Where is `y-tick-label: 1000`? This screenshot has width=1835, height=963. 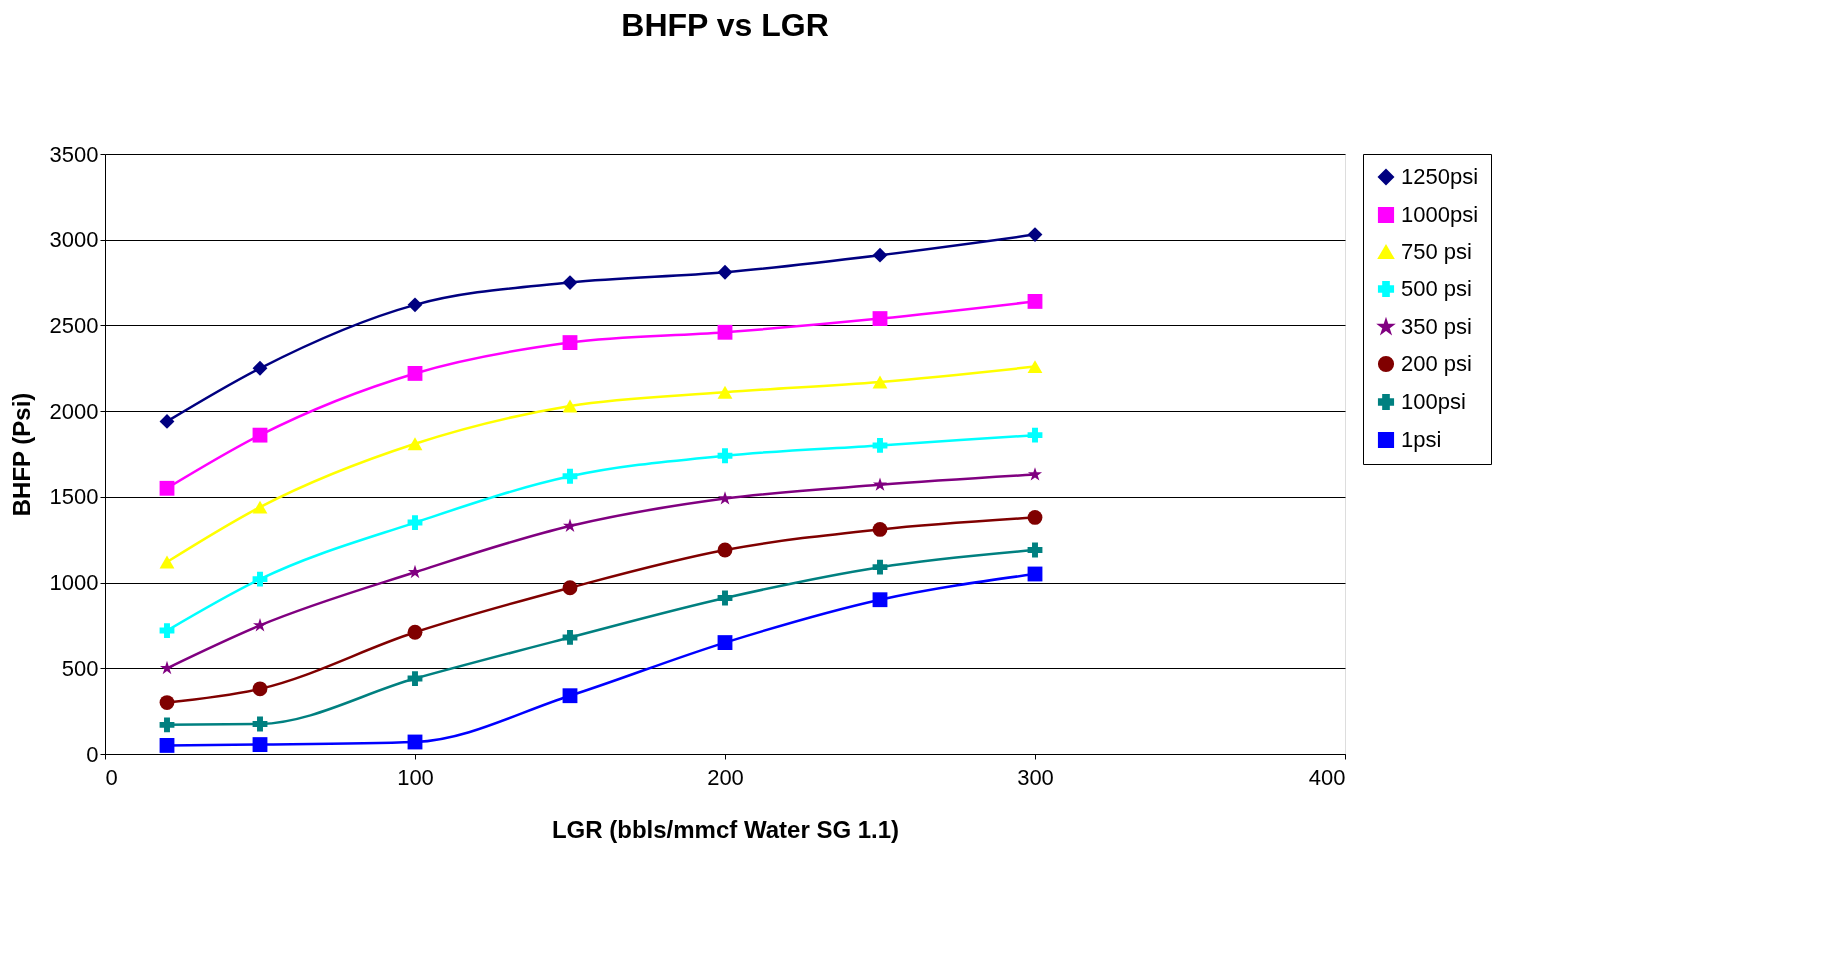 y-tick-label: 1000 is located at coordinates (74, 583).